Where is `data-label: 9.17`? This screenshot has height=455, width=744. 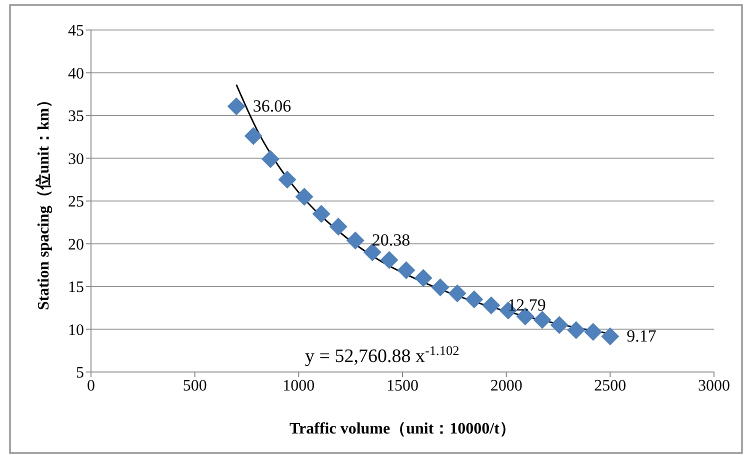 data-label: 9.17 is located at coordinates (641, 336).